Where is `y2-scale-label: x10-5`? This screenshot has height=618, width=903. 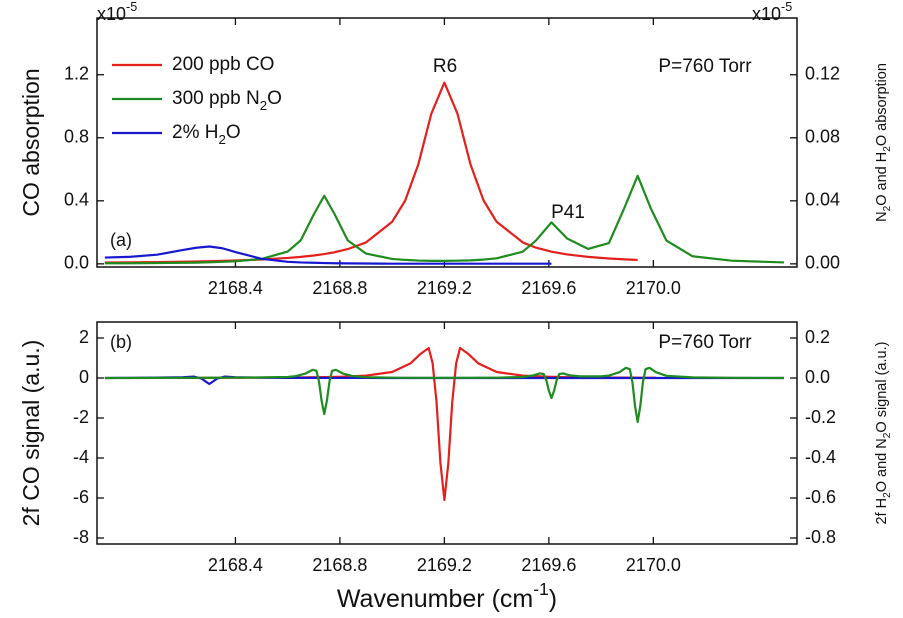 y2-scale-label: x10-5 is located at coordinates (772, 11).